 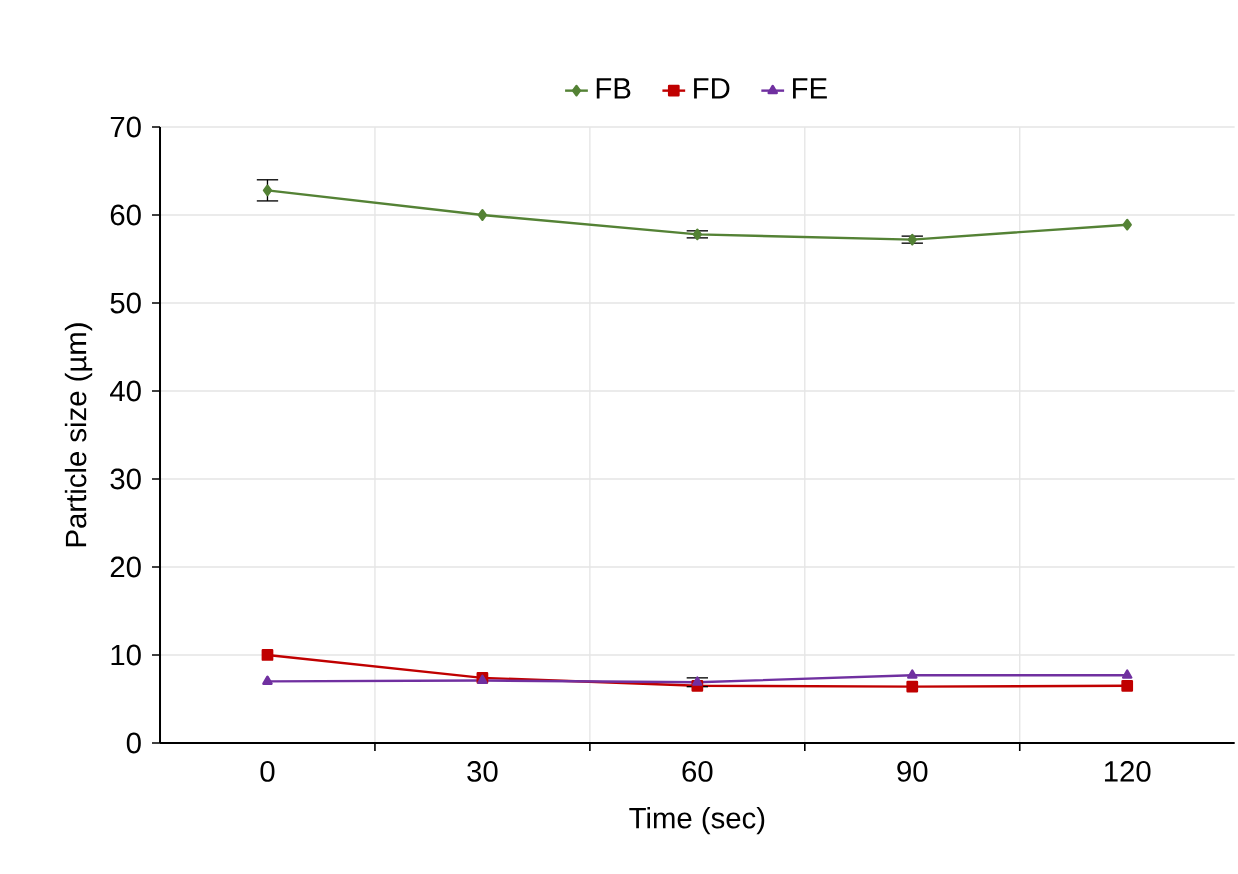 What do you see at coordinates (125, 303) in the screenshot?
I see `y-tick-label: 50` at bounding box center [125, 303].